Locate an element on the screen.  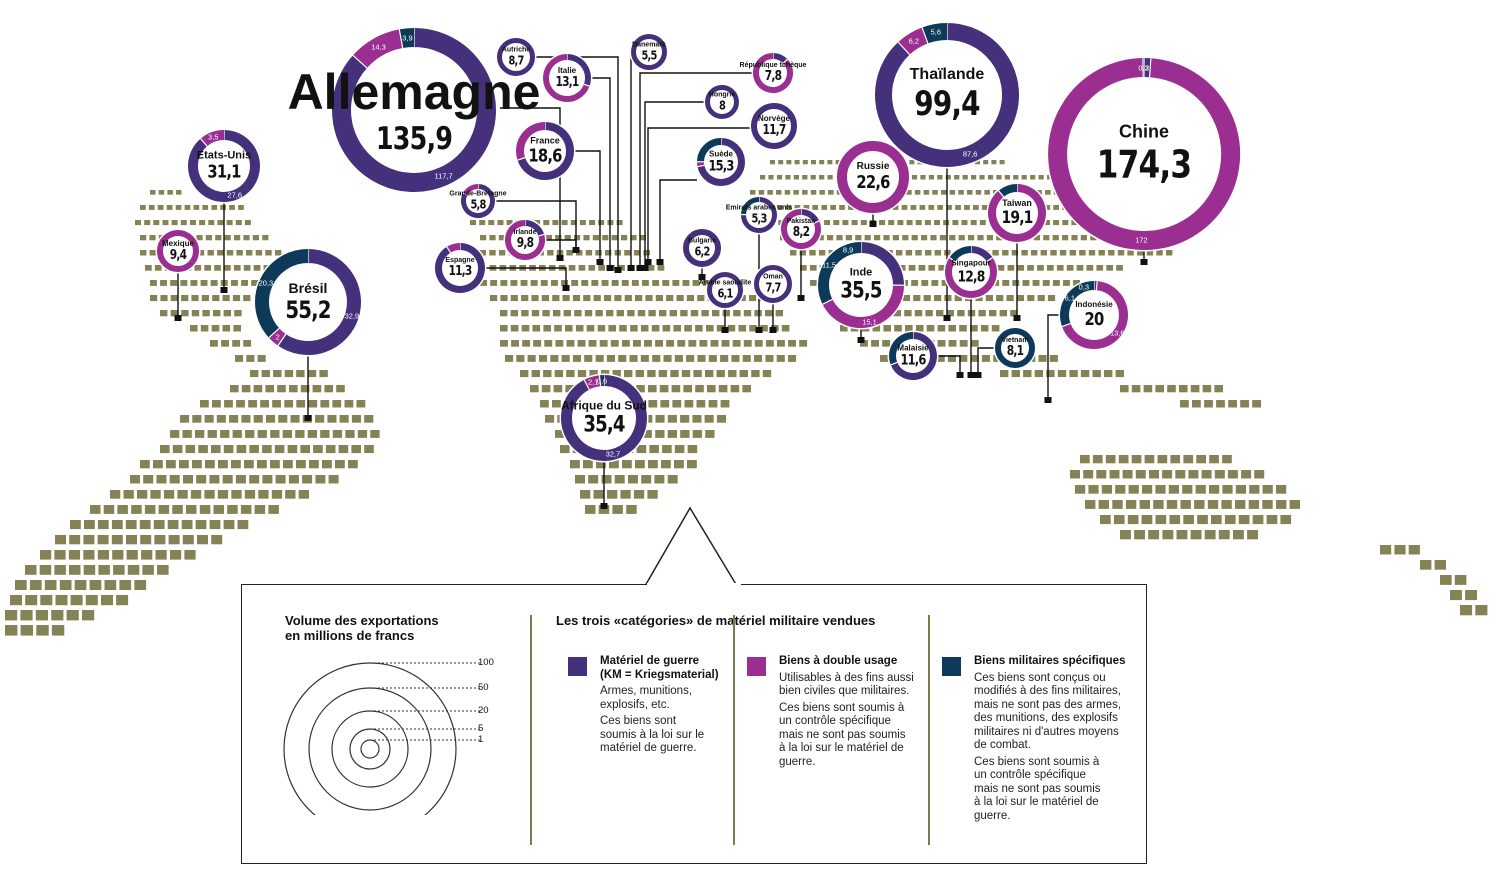
country-label: Danemark 5,5 is located at coordinates (649, 52).